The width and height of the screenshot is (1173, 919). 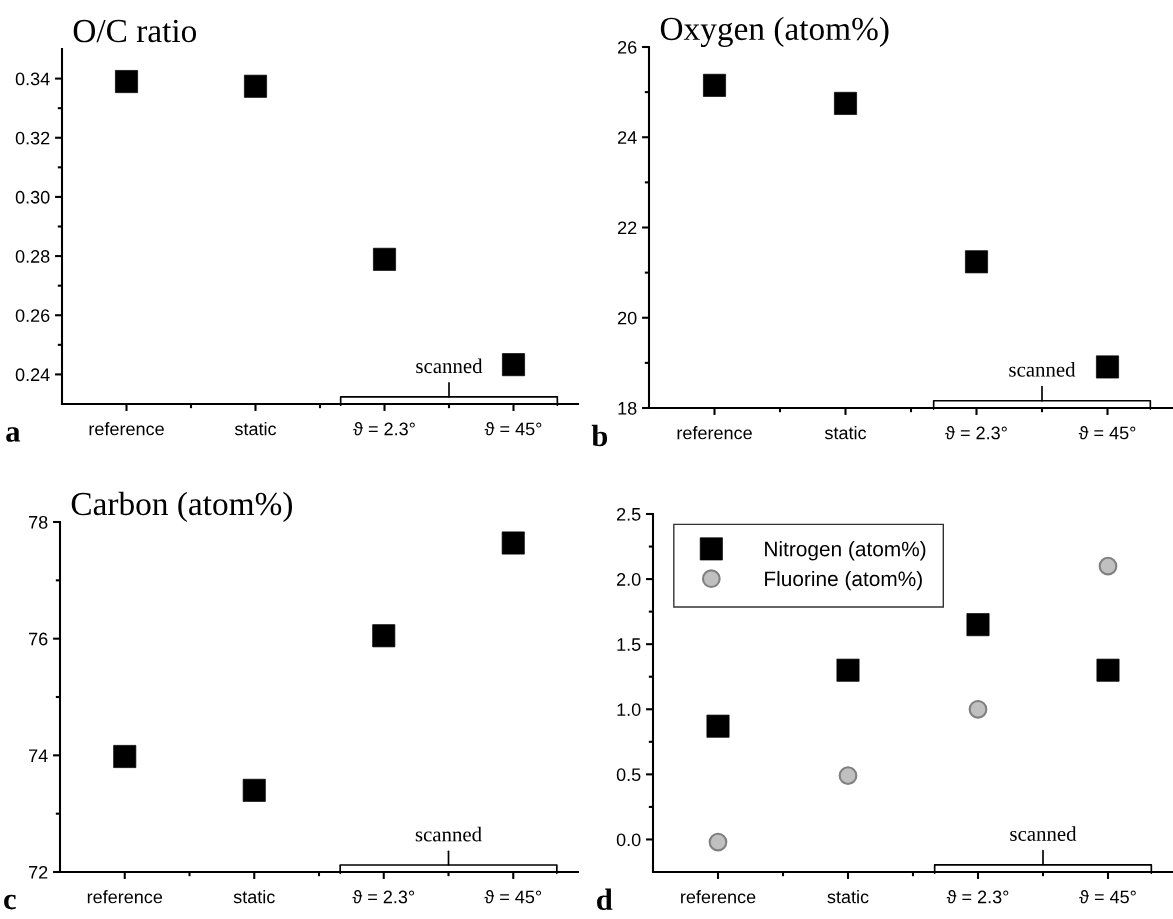 I want to click on y-tick-label: 2.0, so click(x=629, y=579).